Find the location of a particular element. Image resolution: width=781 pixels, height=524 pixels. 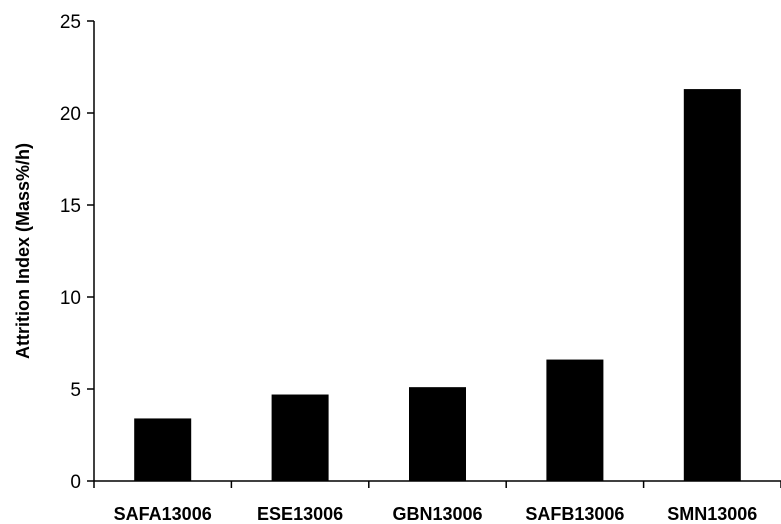

y-tick-label: 5 is located at coordinates (75, 390).